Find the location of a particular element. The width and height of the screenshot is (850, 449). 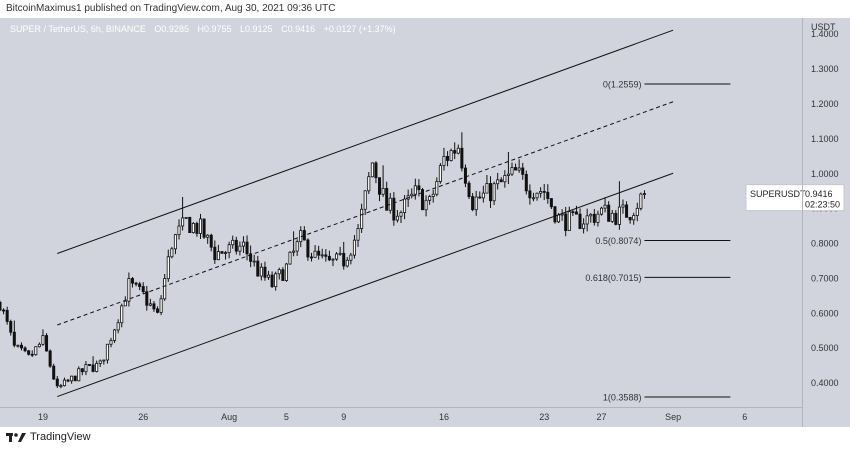

price-tick-label: 0.7000 is located at coordinates (825, 278).